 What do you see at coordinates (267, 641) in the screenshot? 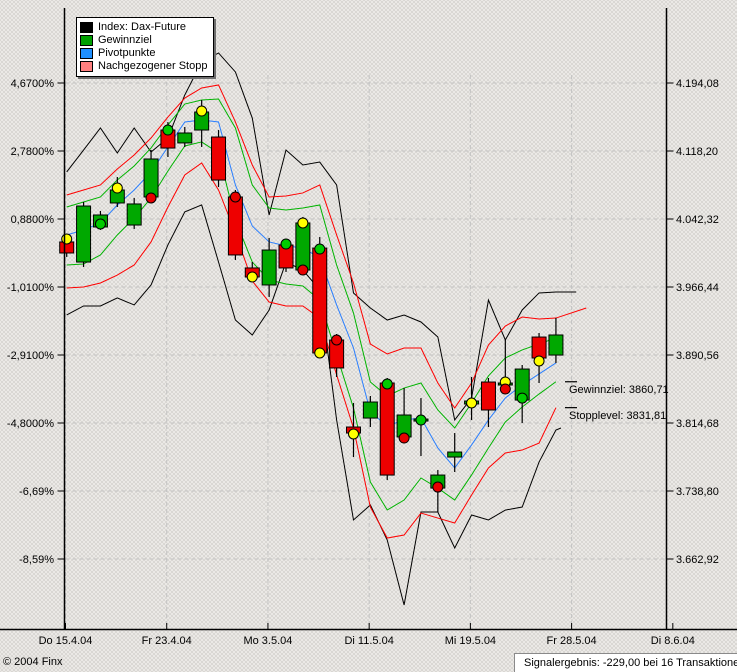
I see `x-axis-date-label: Mo 3.5.04` at bounding box center [267, 641].